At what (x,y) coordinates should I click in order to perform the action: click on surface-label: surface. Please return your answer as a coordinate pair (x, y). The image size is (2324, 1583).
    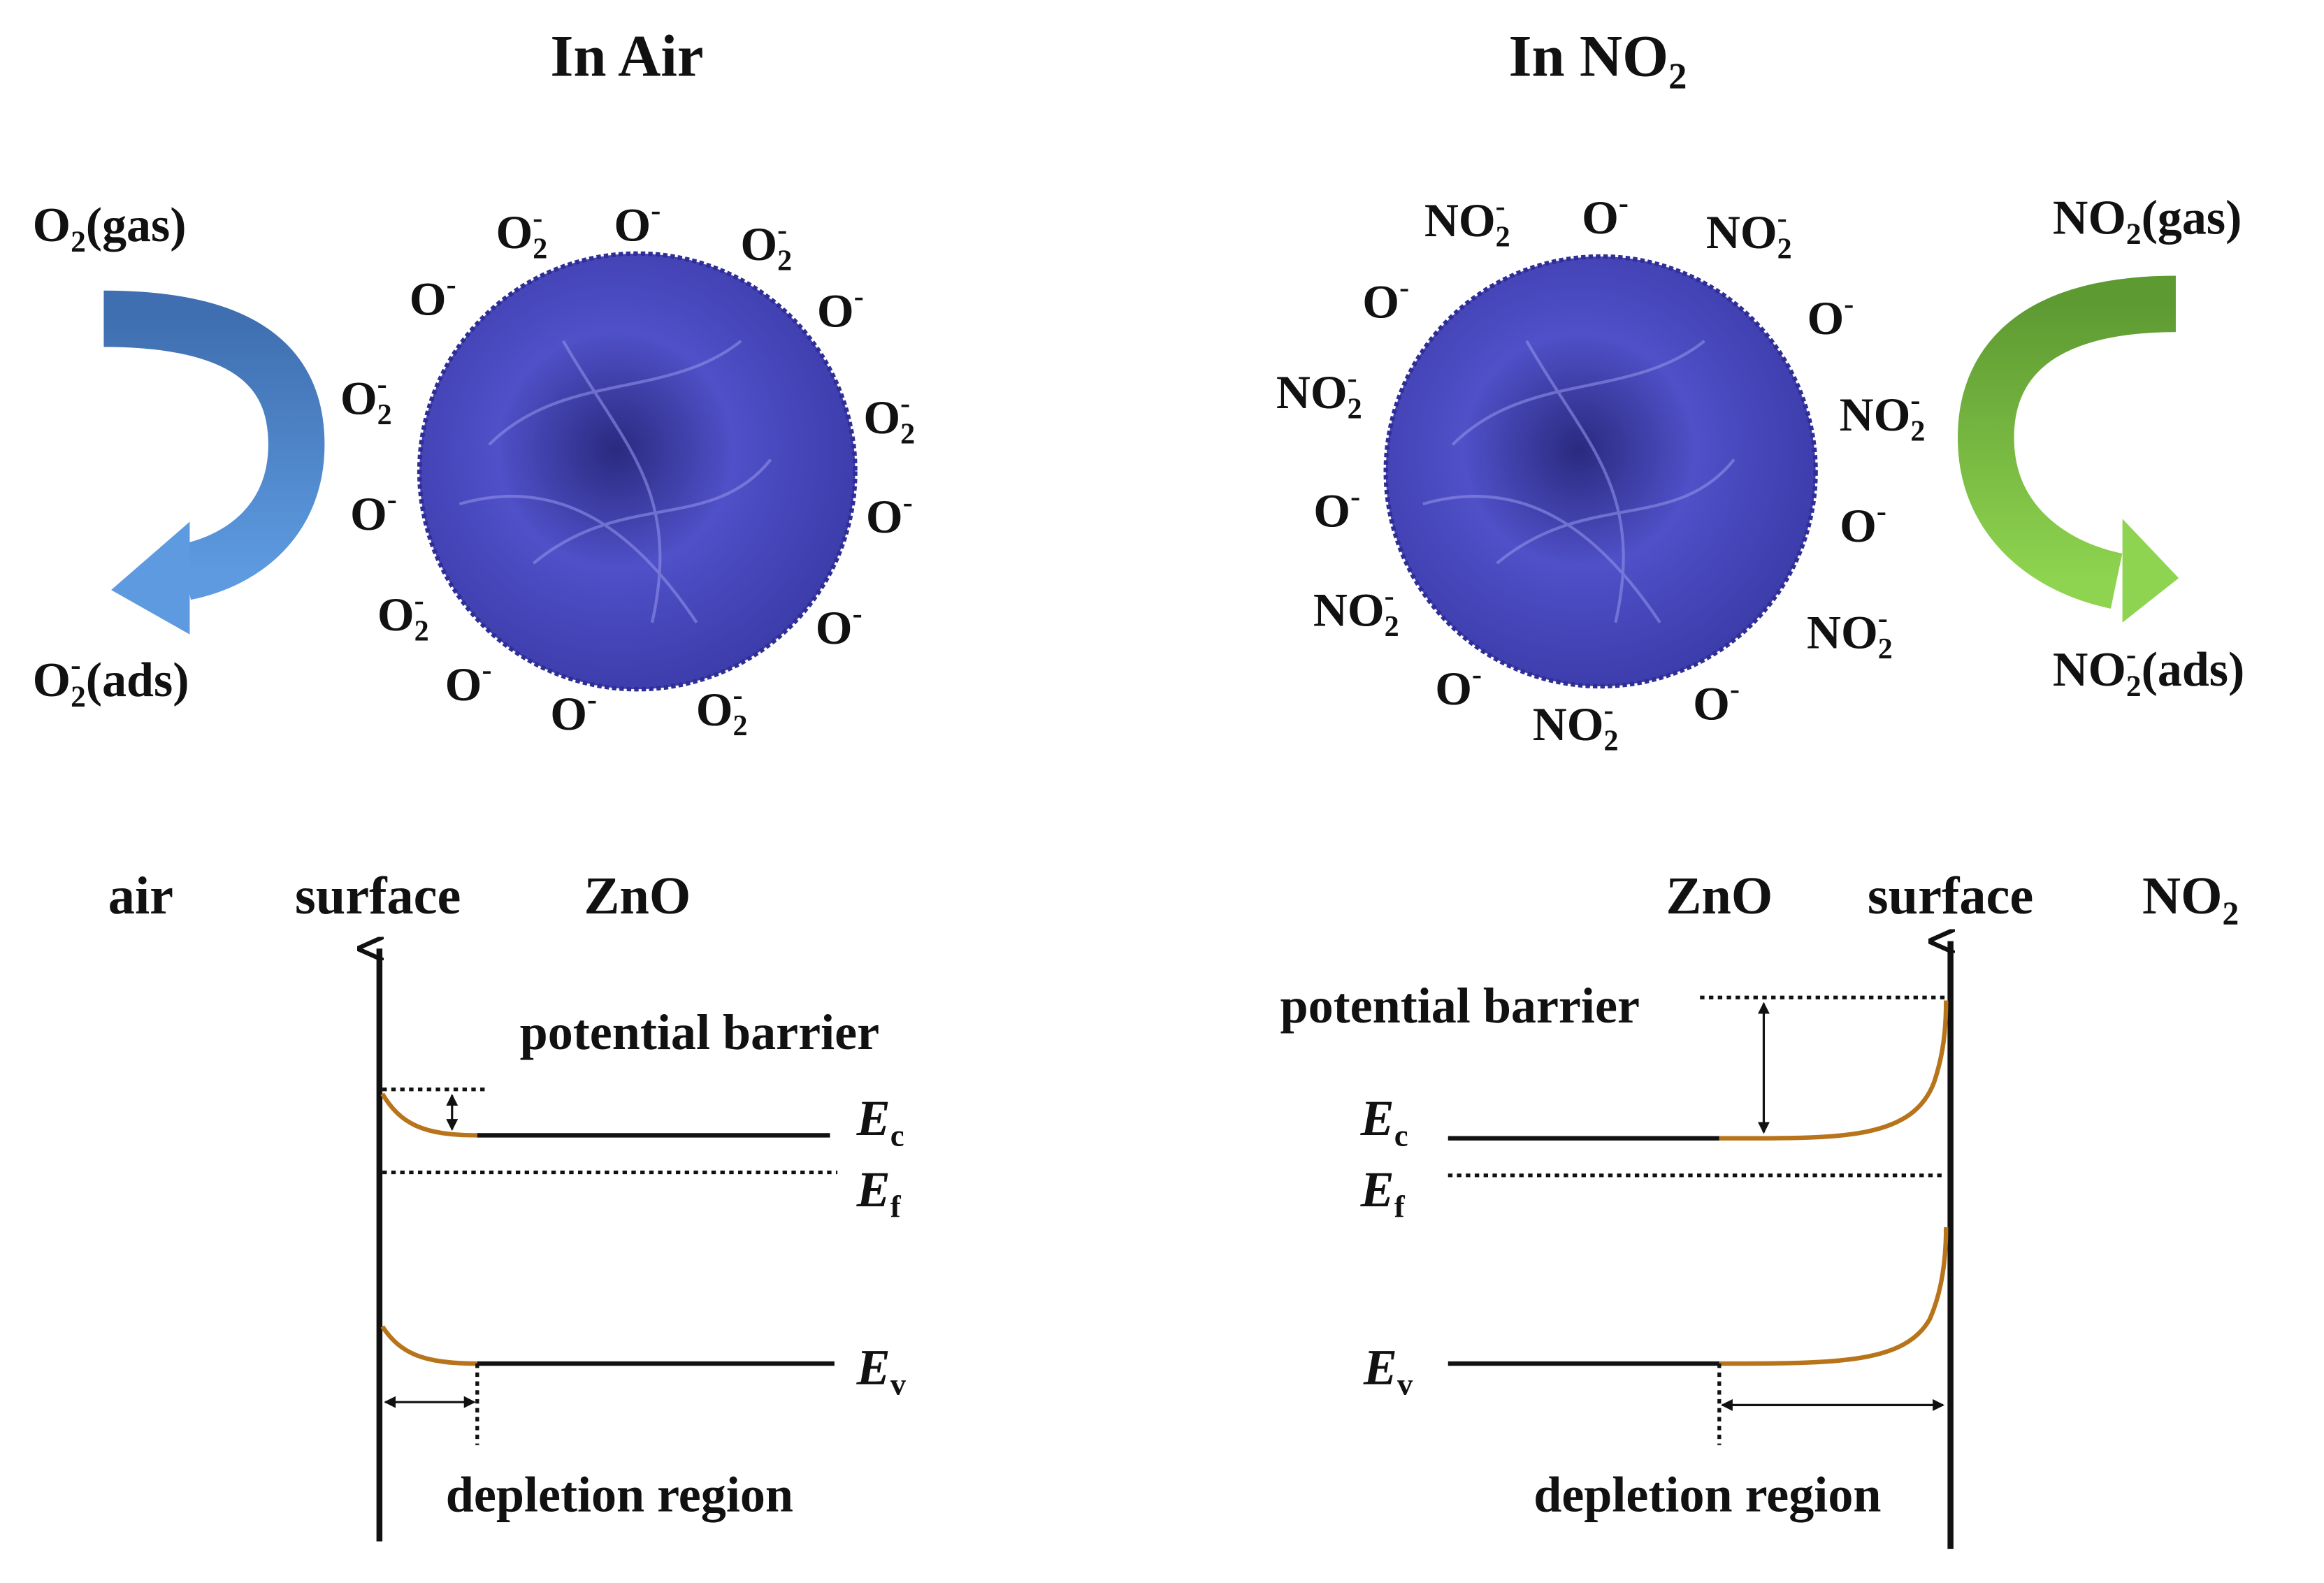
    Looking at the image, I should click on (1950, 895).